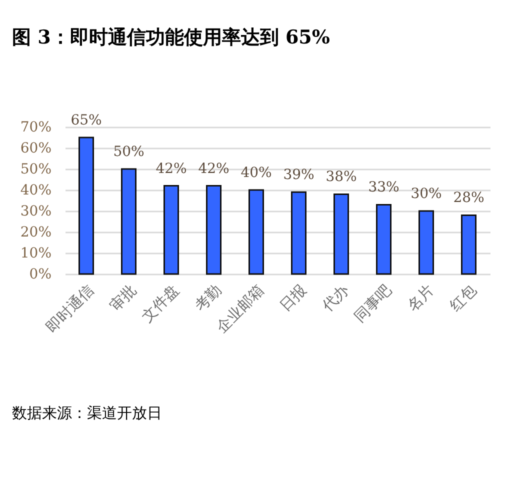 The image size is (527, 478). Describe the element at coordinates (36, 212) in the screenshot. I see `y-tick-label: 30%` at that location.